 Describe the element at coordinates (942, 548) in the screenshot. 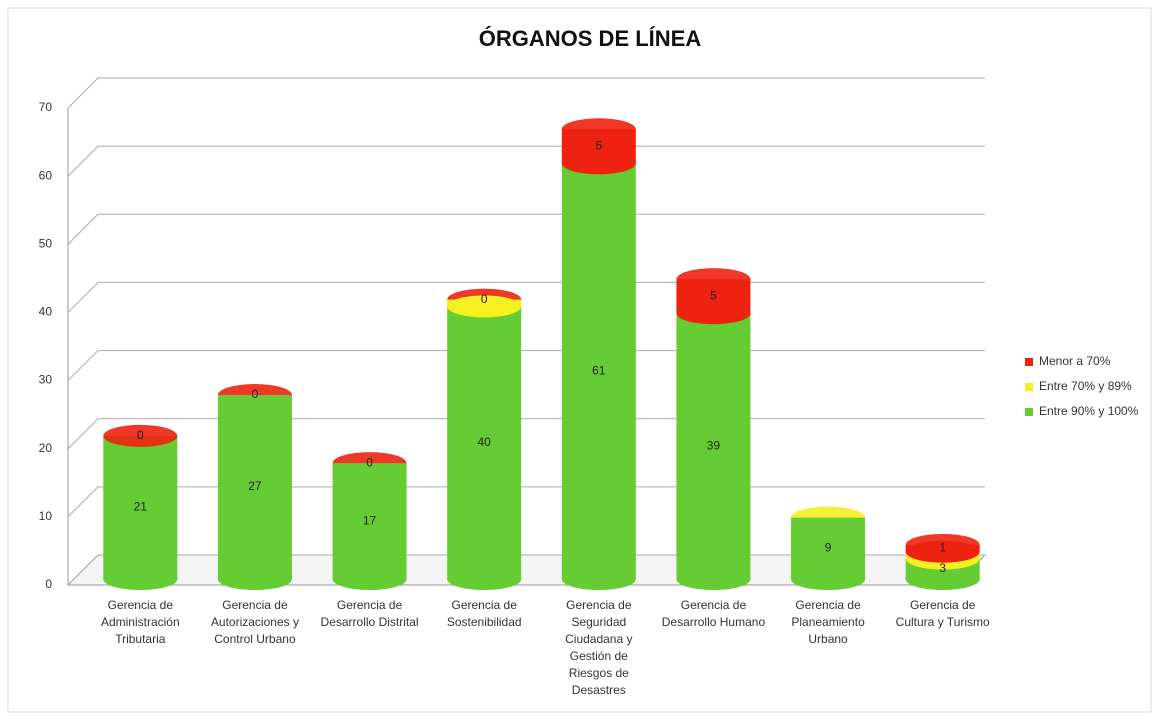

I see `data-label: 1` at that location.